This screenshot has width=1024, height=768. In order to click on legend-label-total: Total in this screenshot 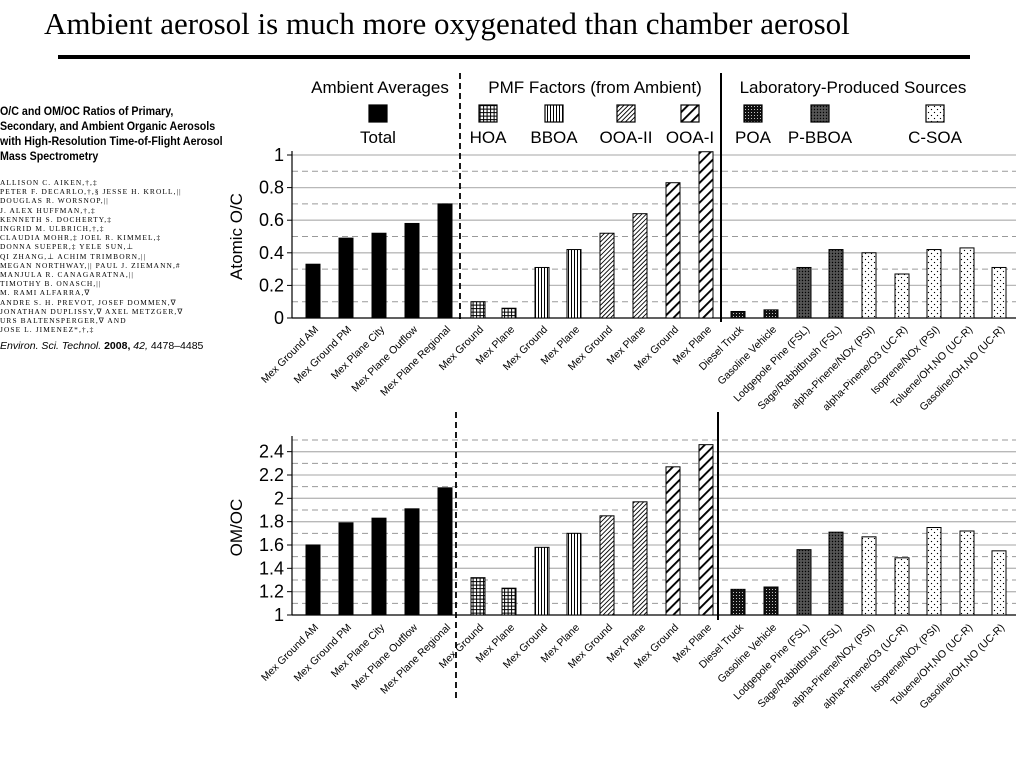, I will do `click(378, 137)`.